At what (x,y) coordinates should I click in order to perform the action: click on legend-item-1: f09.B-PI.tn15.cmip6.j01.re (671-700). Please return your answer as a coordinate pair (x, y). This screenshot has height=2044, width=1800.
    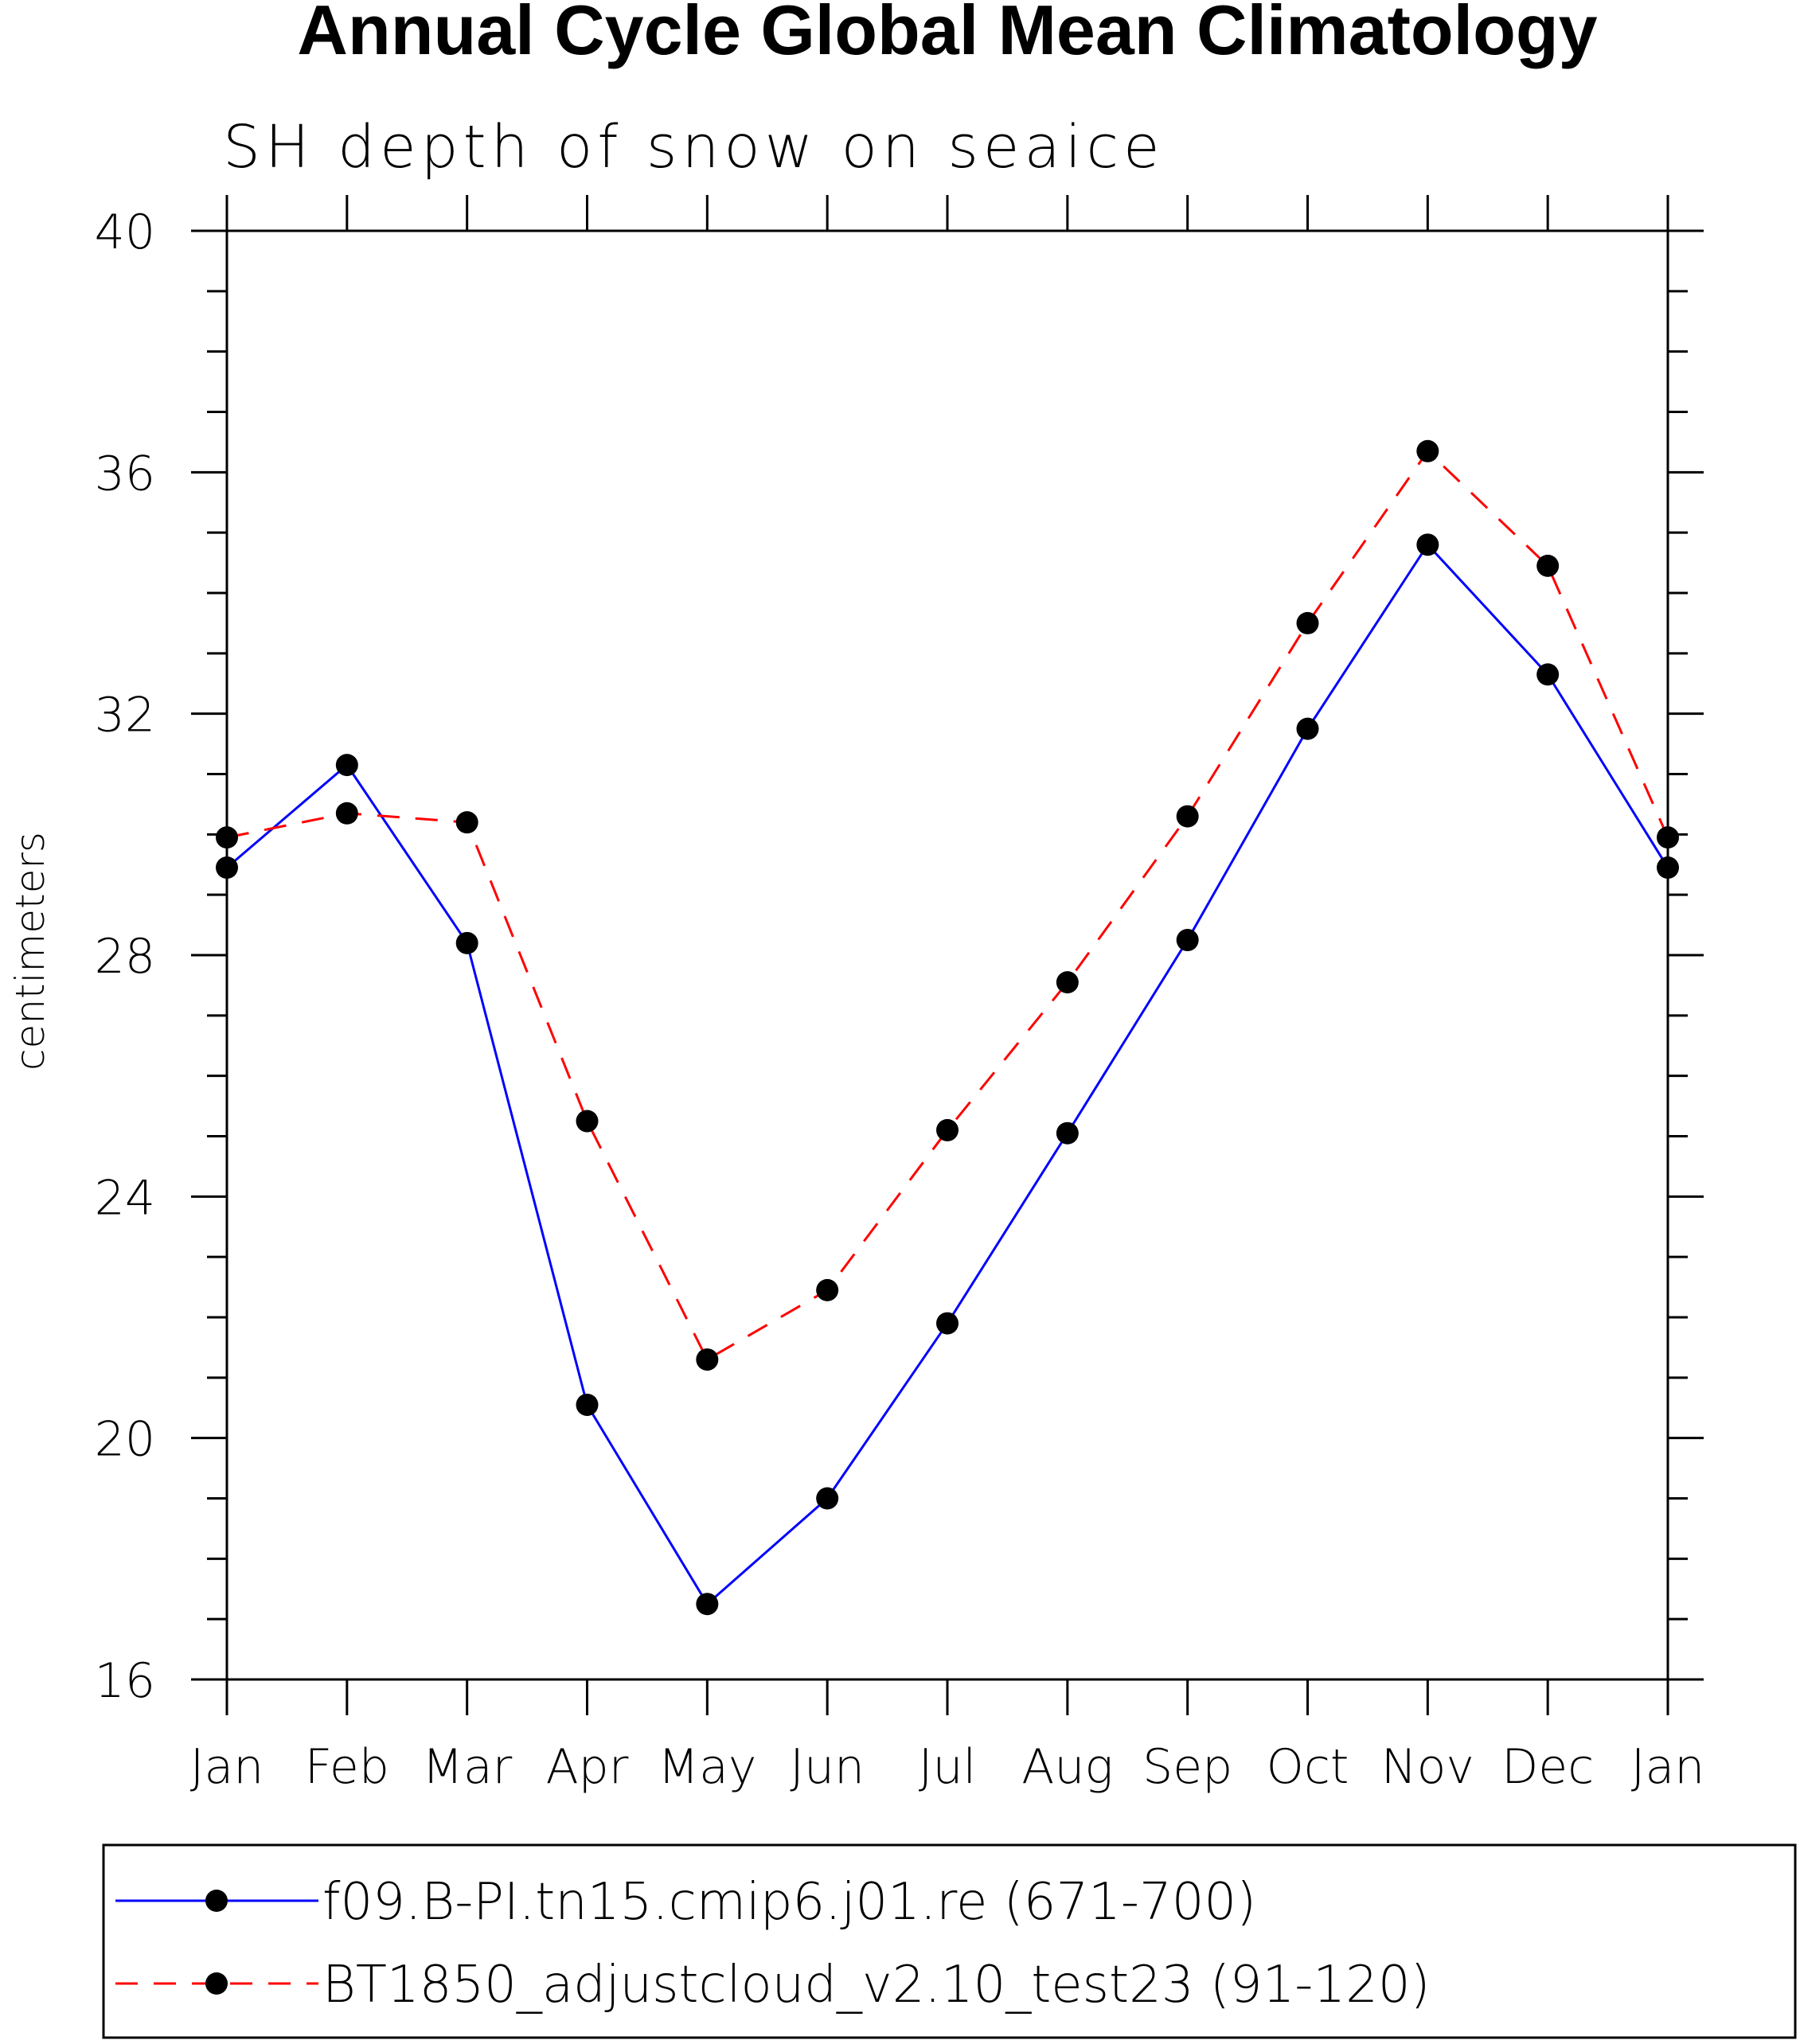
    Looking at the image, I should click on (685, 1902).